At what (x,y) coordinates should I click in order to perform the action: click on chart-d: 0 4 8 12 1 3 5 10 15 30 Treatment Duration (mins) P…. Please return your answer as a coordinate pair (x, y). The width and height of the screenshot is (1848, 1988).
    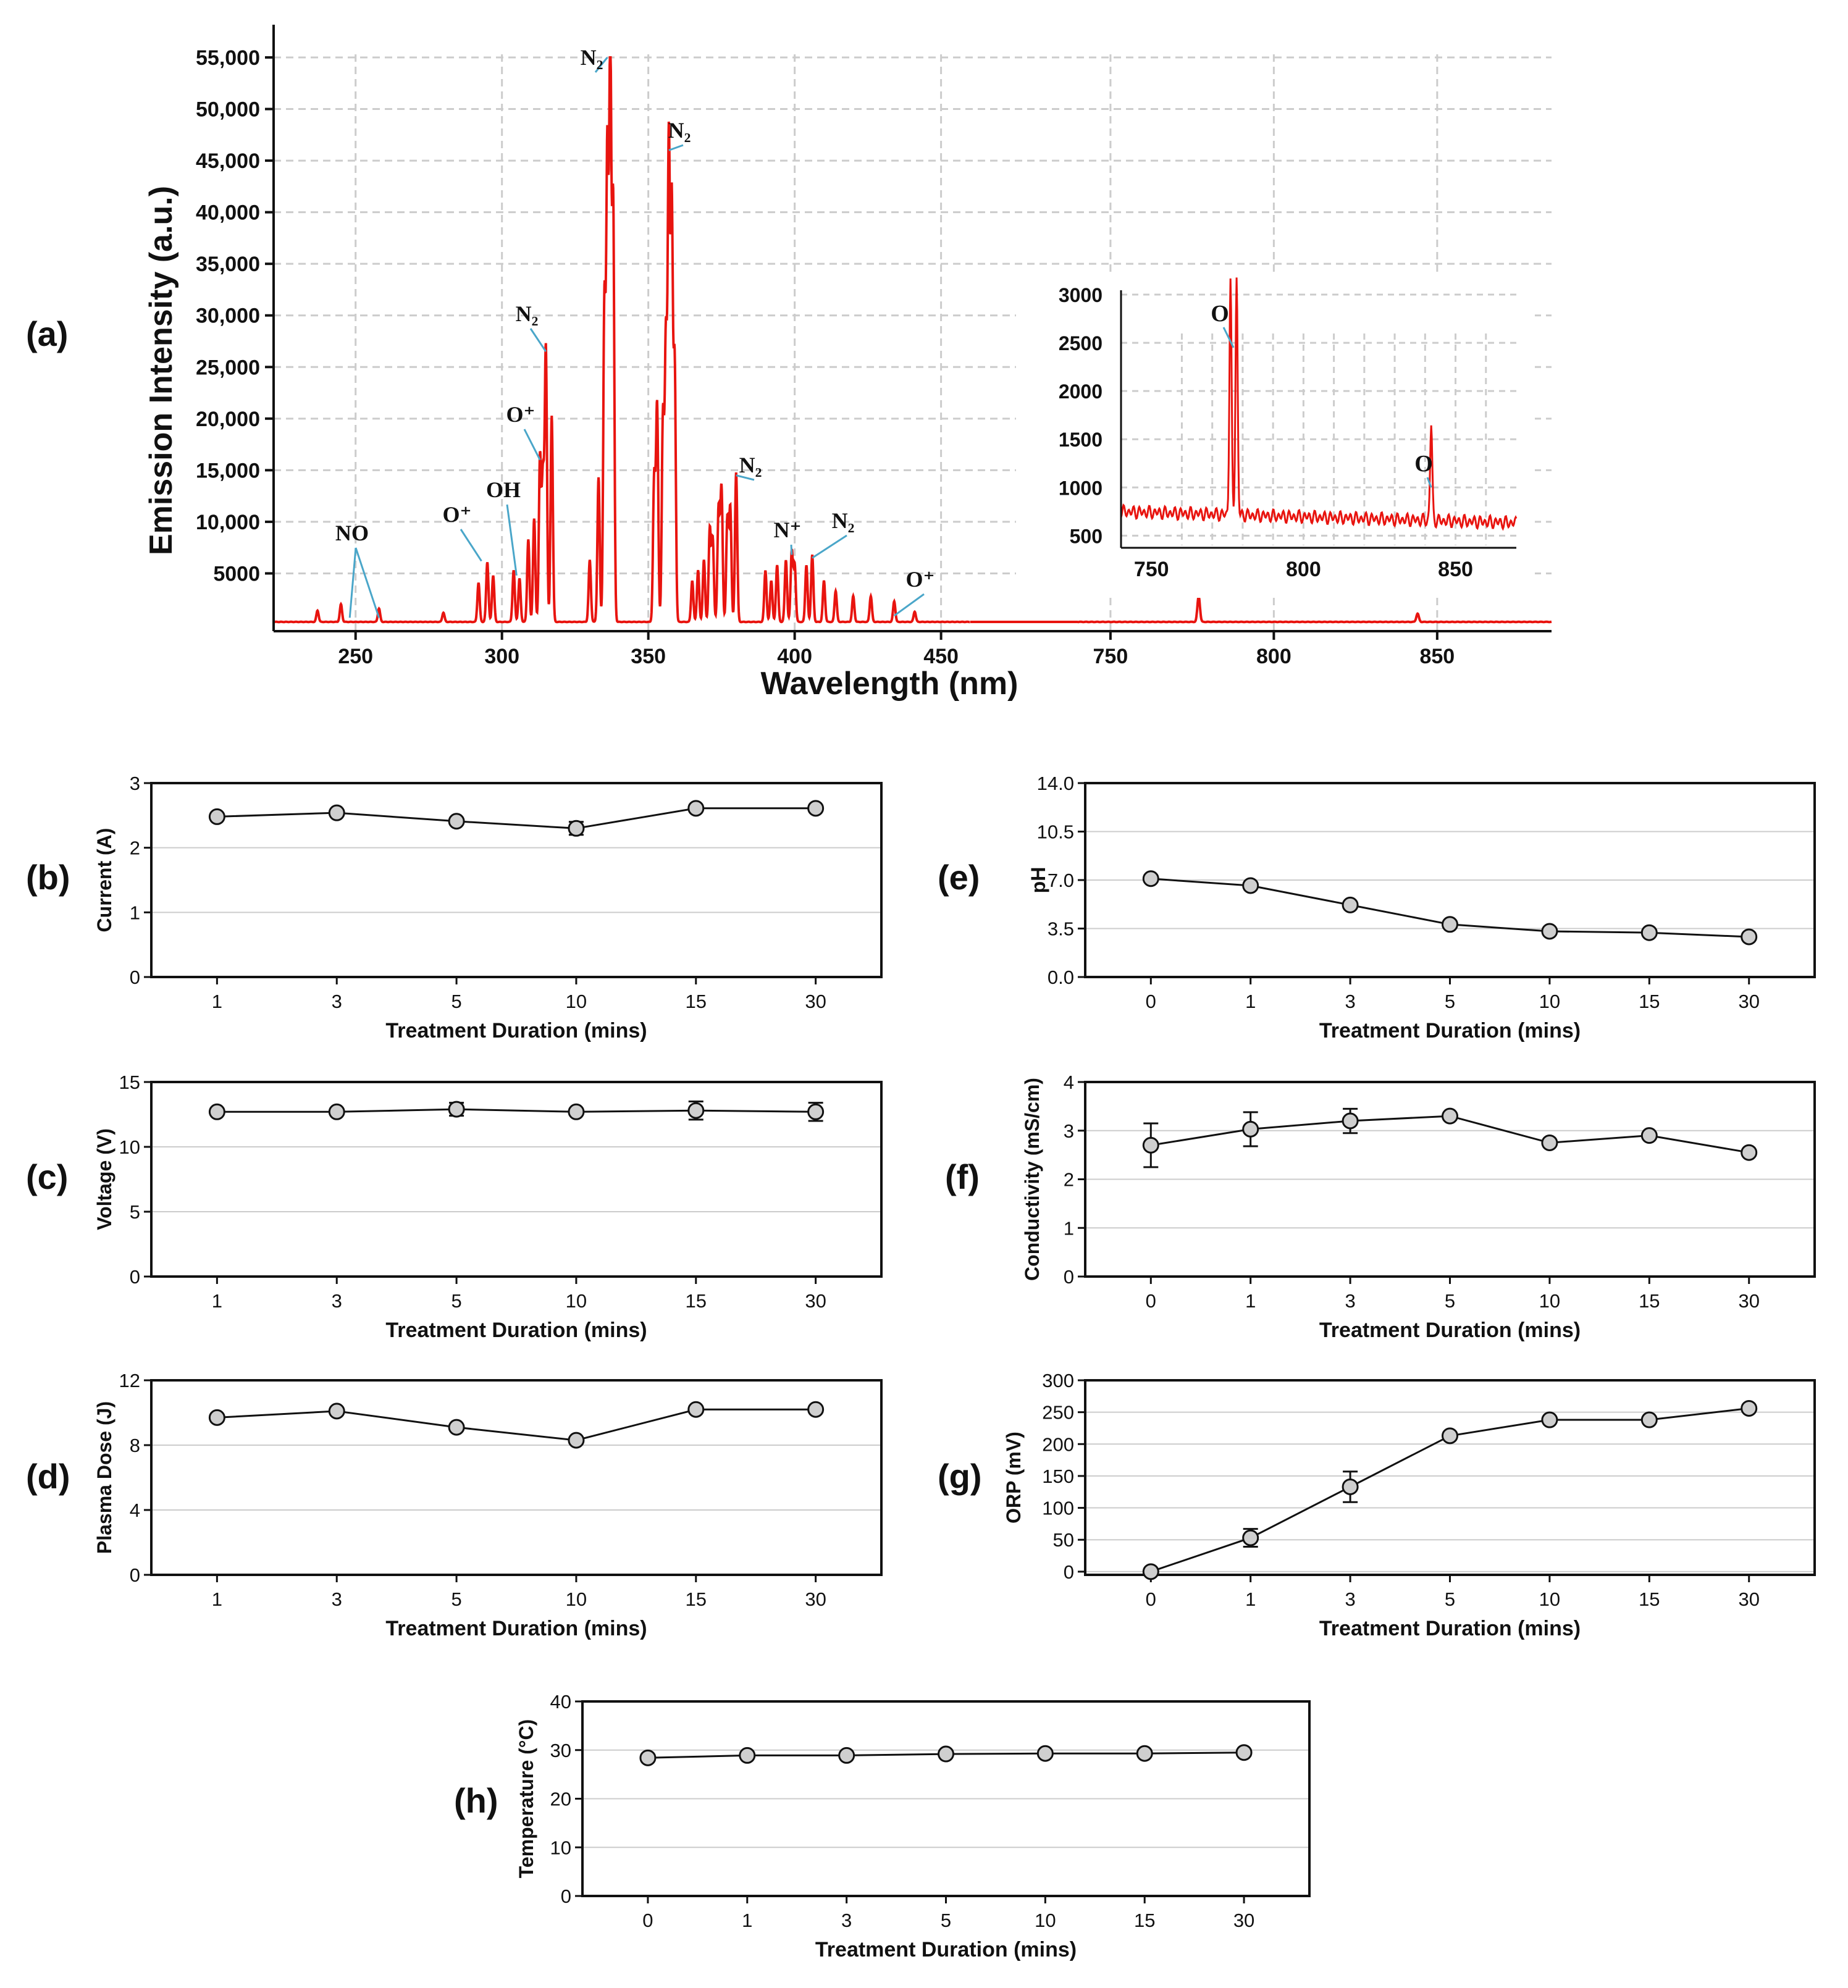
    Looking at the image, I should click on (455, 1505).